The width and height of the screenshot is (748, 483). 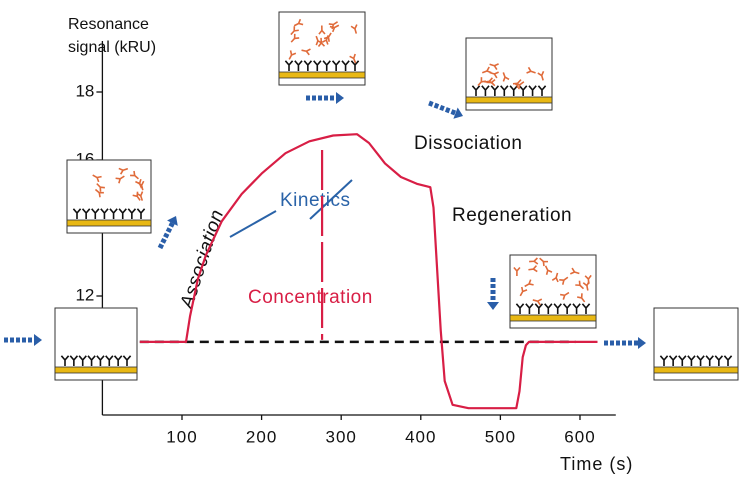 What do you see at coordinates (261, 436) in the screenshot?
I see `x-tick-label: 200` at bounding box center [261, 436].